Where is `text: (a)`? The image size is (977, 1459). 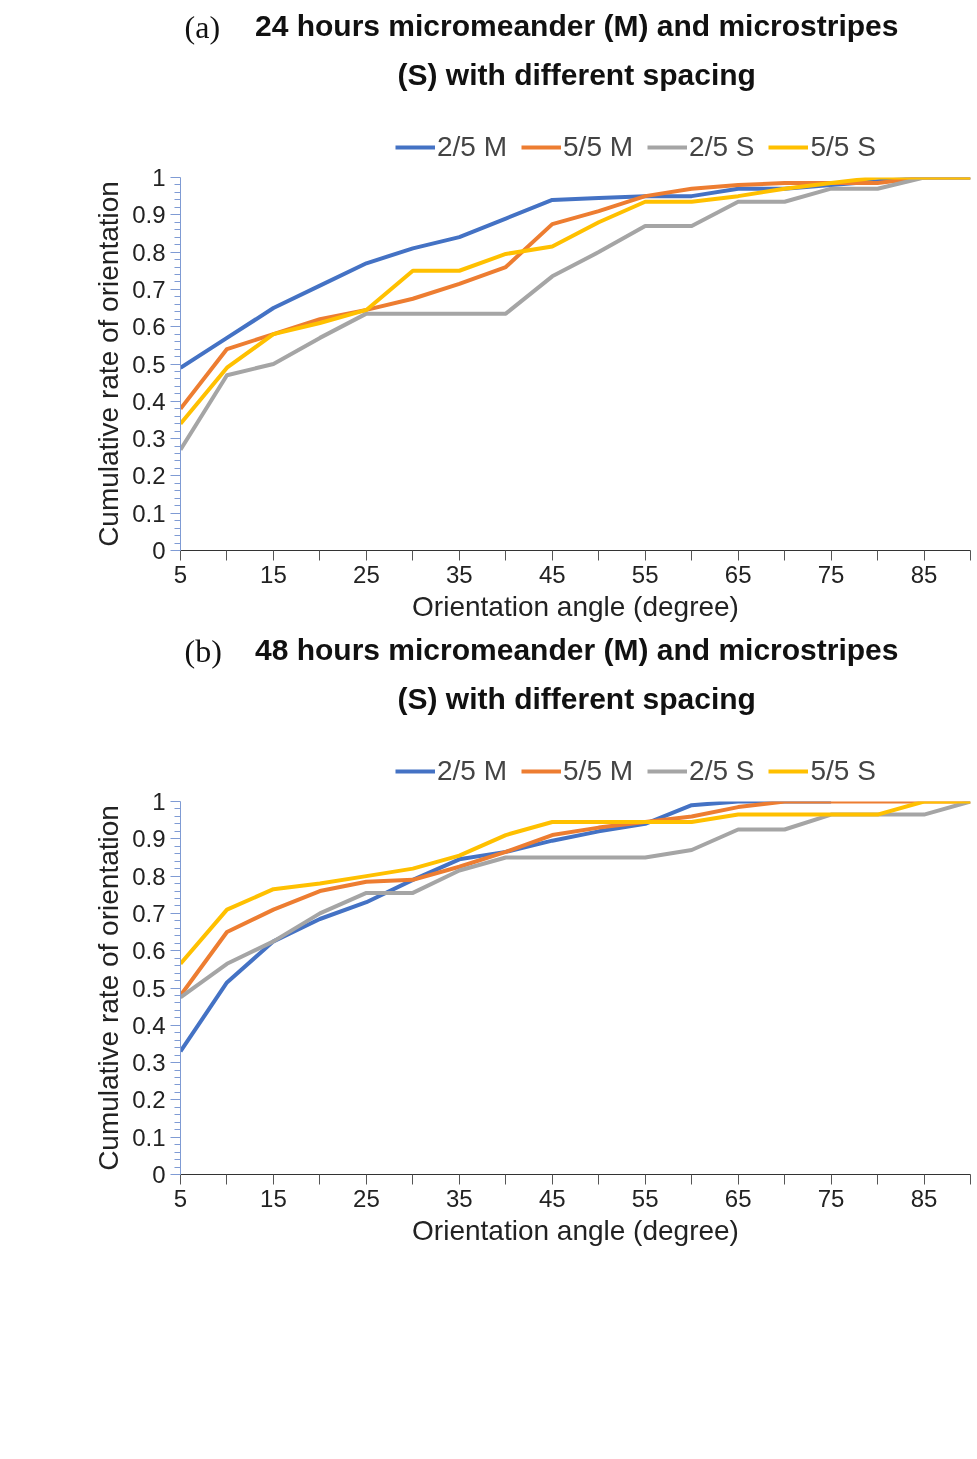
text: (a) is located at coordinates (202, 26).